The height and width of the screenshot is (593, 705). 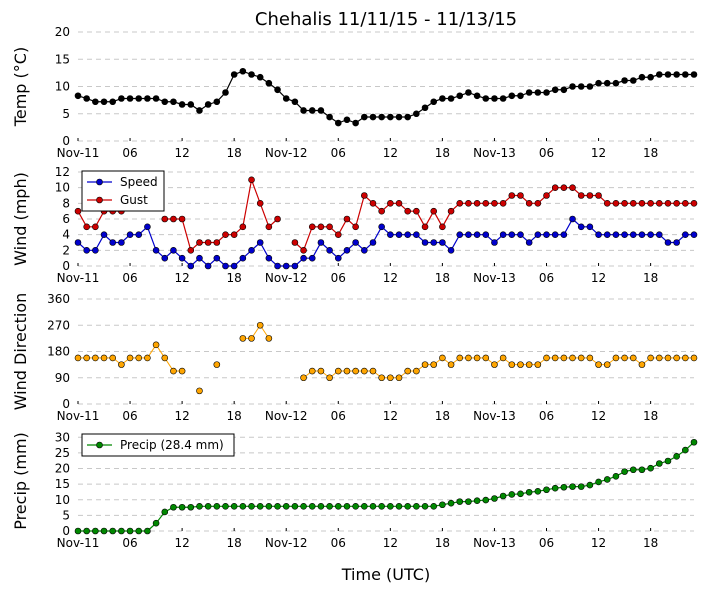 I want to click on y-tick-label: 90, so click(x=62, y=378).